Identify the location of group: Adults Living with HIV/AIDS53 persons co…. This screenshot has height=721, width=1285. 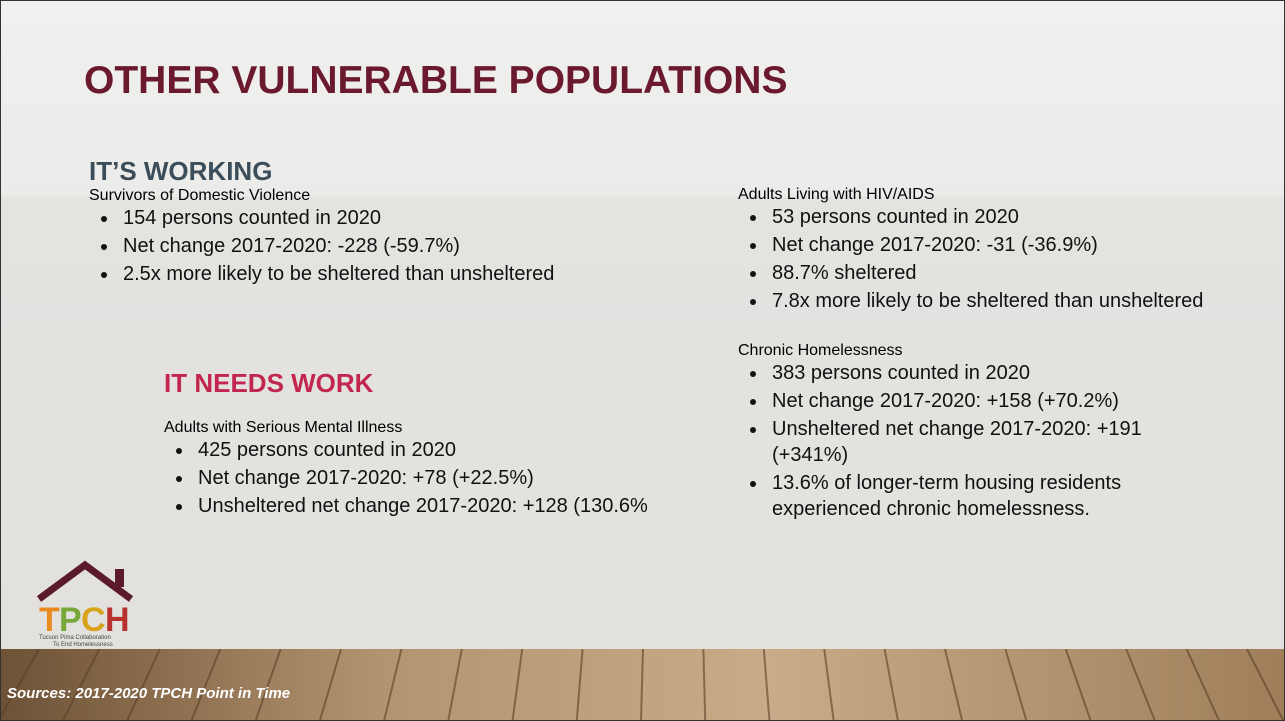
(978, 250).